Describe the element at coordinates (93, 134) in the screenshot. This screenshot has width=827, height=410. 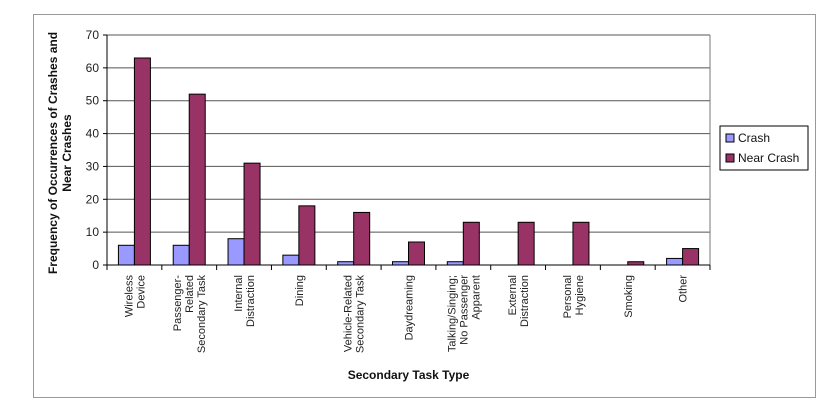
I see `y-tick-label: 40` at that location.